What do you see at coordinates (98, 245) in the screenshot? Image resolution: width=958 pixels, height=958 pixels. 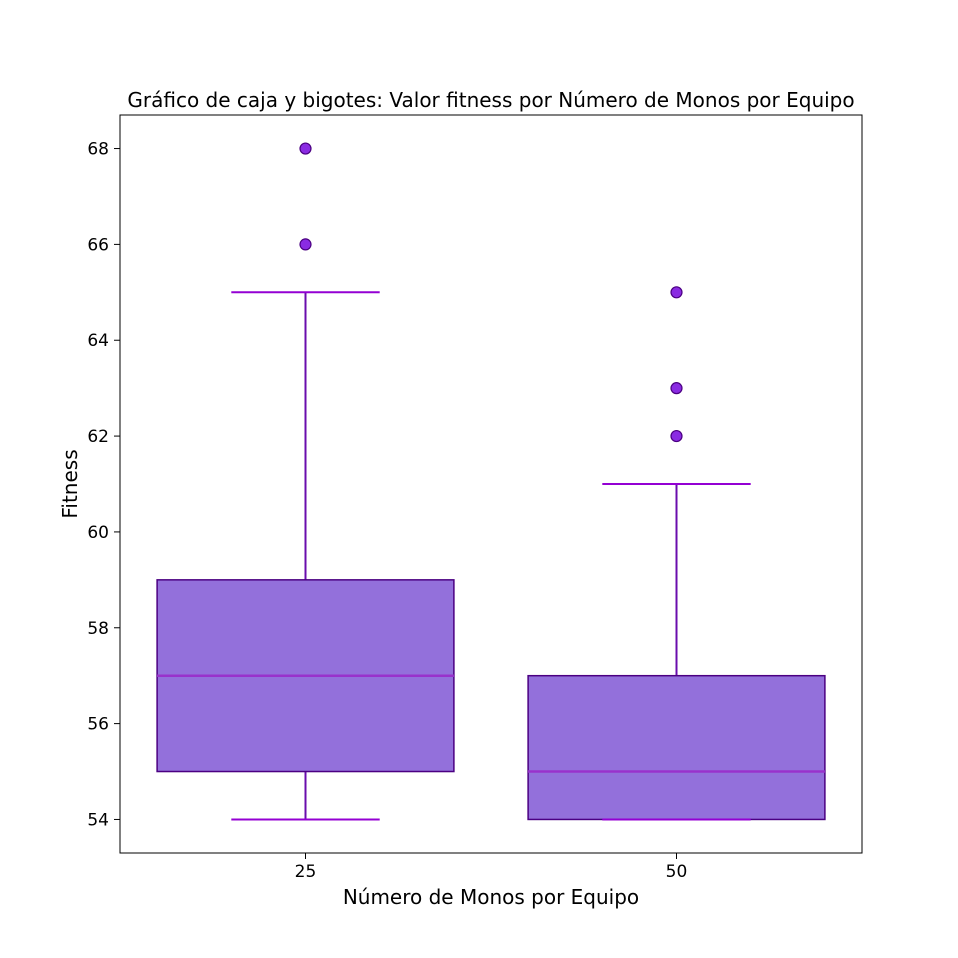 I see `y-tick-label: 66` at bounding box center [98, 245].